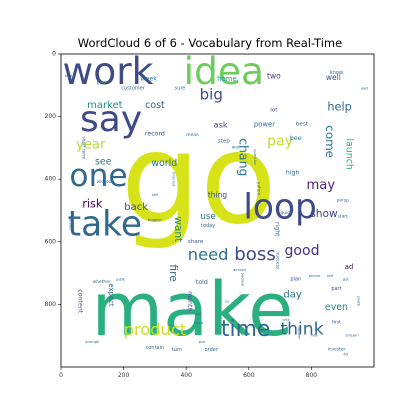 The image size is (418, 418). What do you see at coordinates (295, 279) in the screenshot?
I see `word-plan: plan` at bounding box center [295, 279].